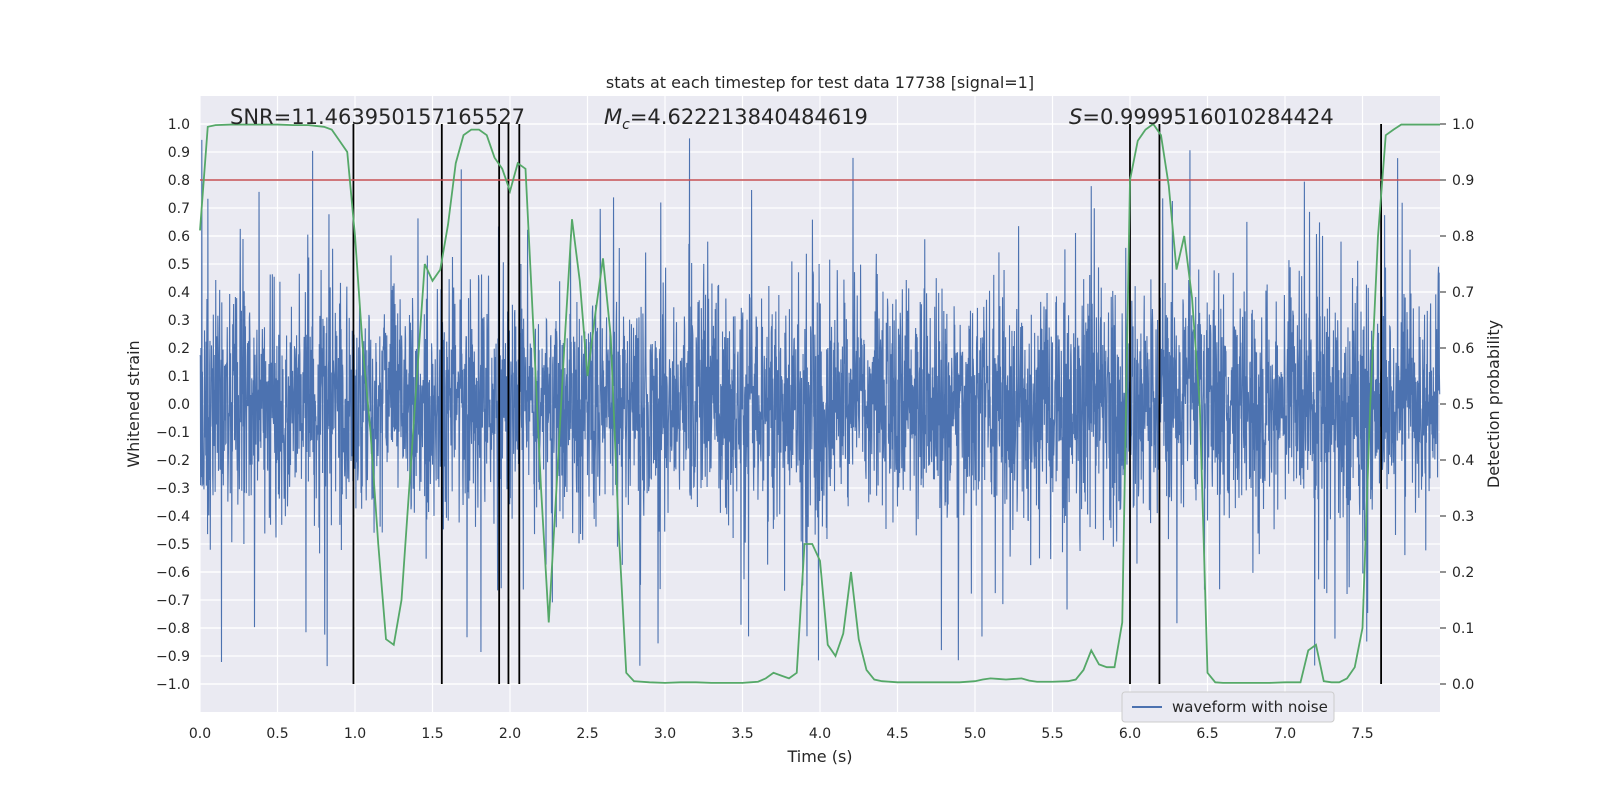 The width and height of the screenshot is (1600, 800). Describe the element at coordinates (179, 181) in the screenshot. I see `y-tick-label: 0.8` at that location.